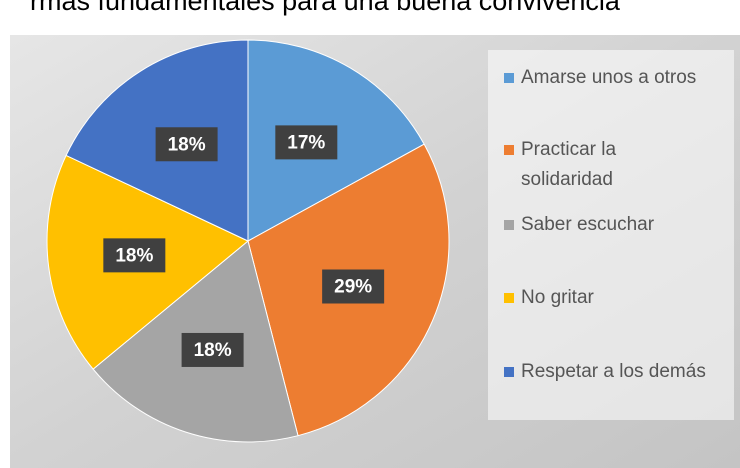  I want to click on legend-item: Saber escuchar, so click(614, 225).